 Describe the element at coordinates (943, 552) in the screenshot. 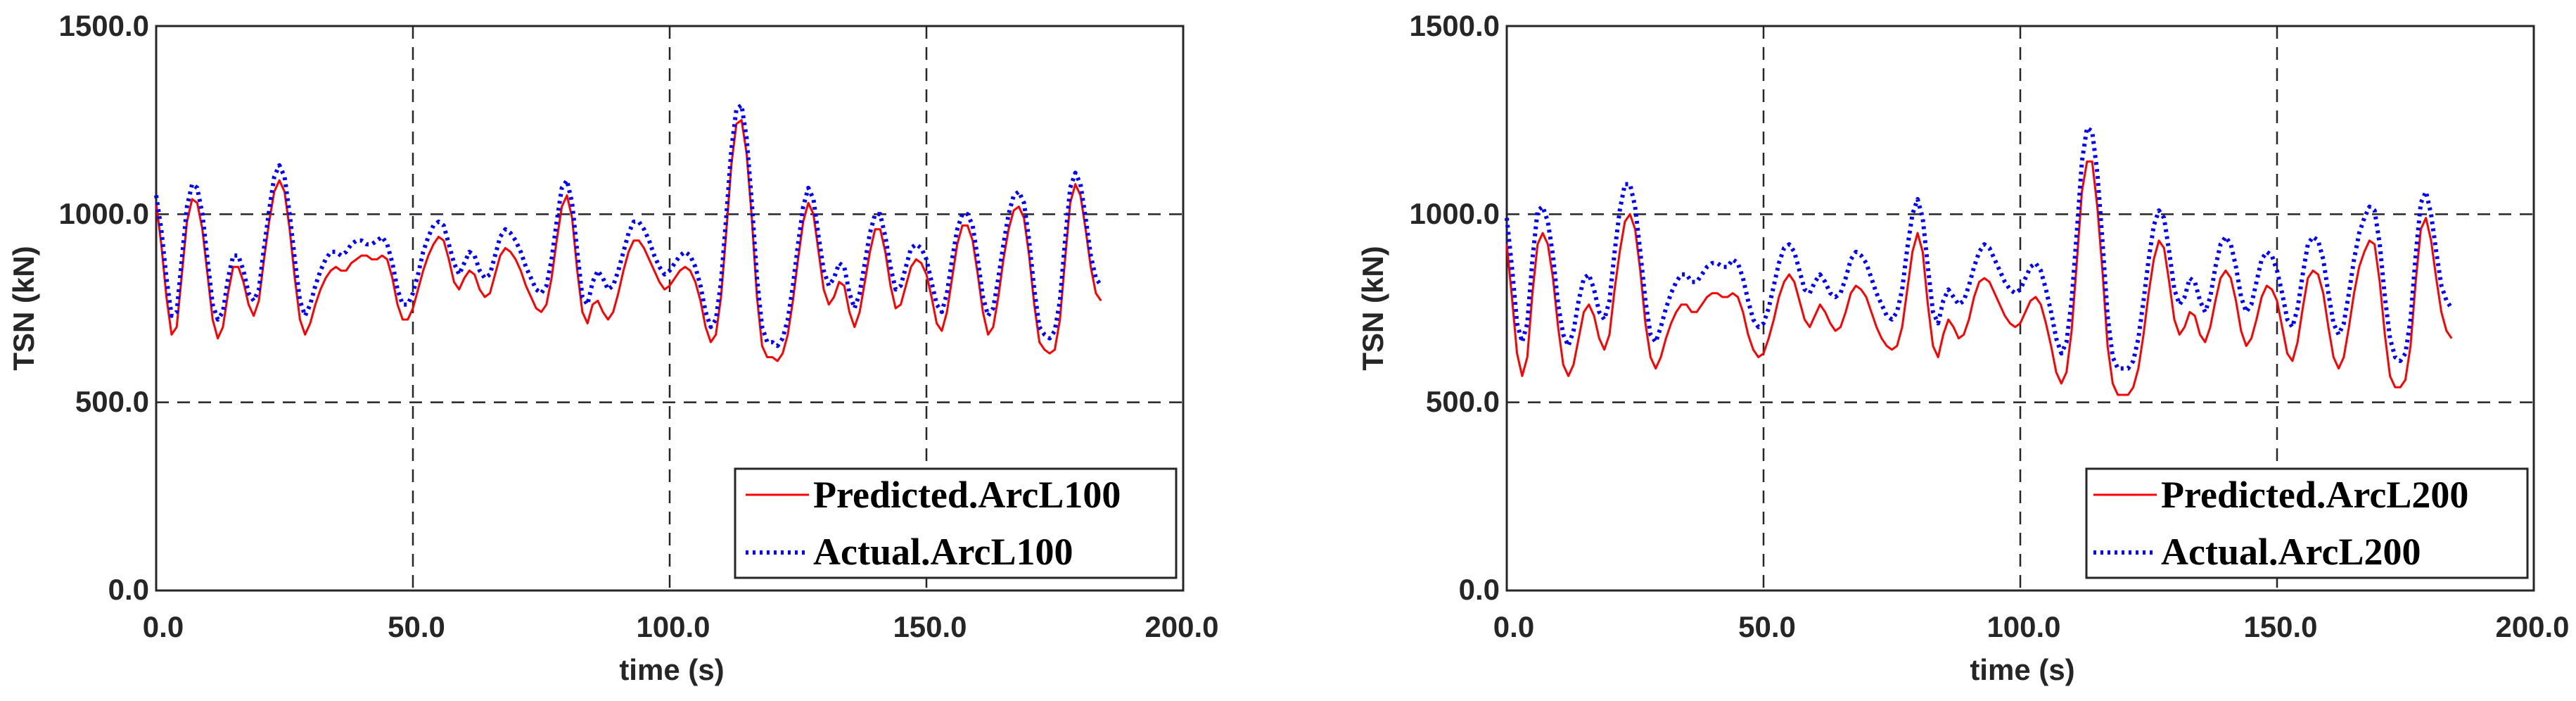

I see `legend-label-actual: Actual.ArcL100` at that location.